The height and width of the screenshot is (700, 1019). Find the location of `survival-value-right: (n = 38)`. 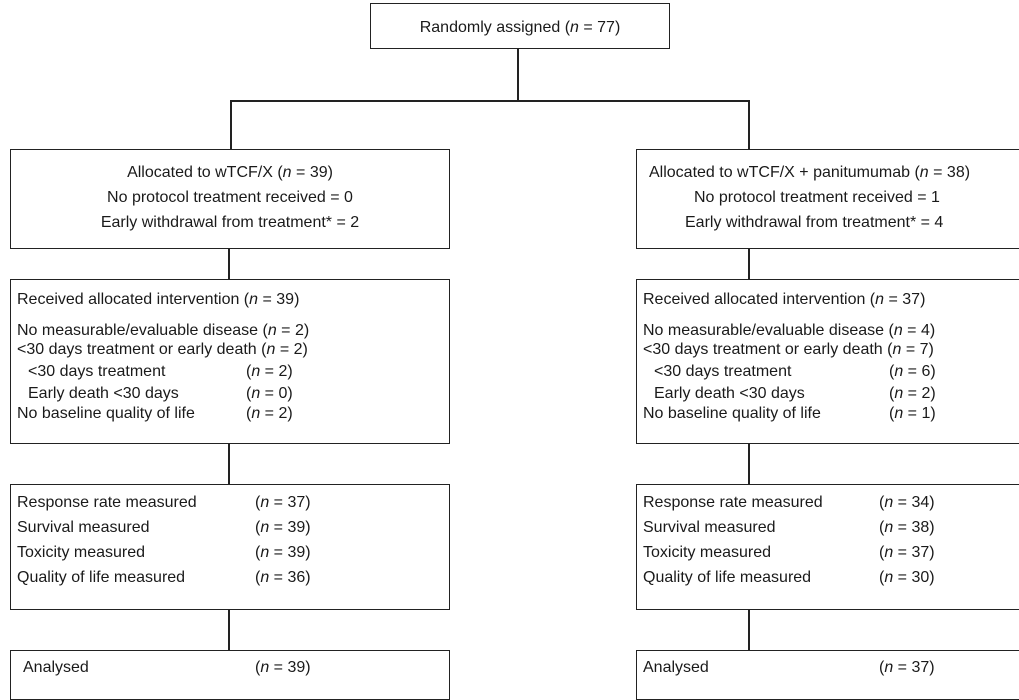

survival-value-right: (n = 38) is located at coordinates (907, 528).